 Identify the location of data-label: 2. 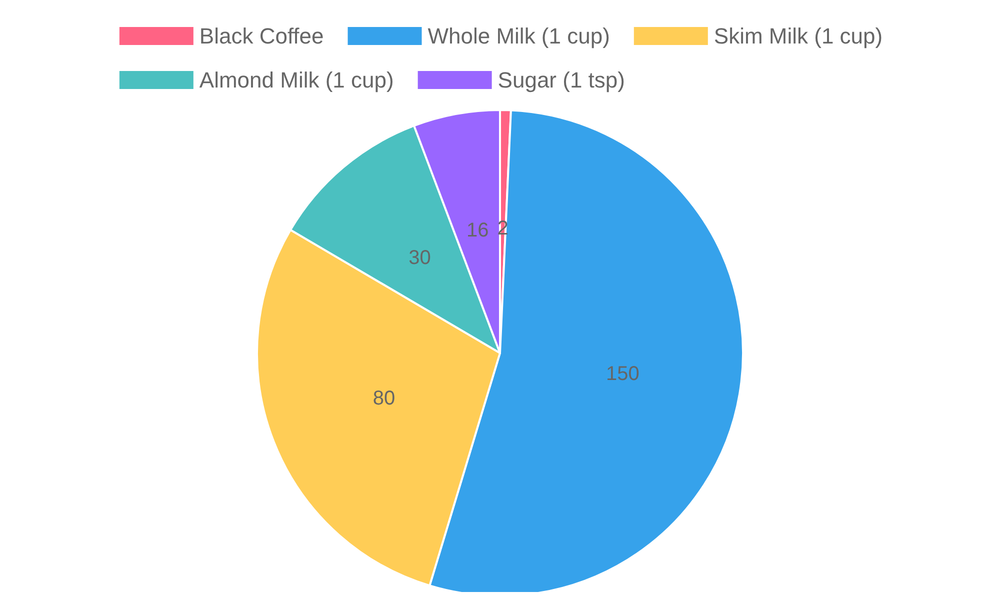
(502, 229).